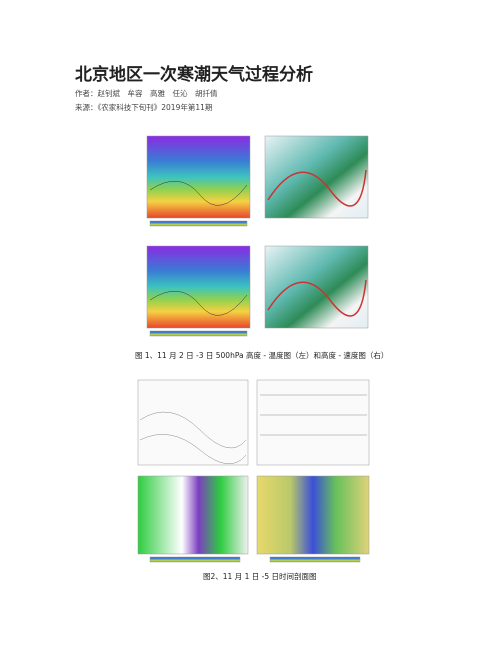  I want to click on source: 来源：《农家科技下旬刊》2019年第11期, so click(144, 107).